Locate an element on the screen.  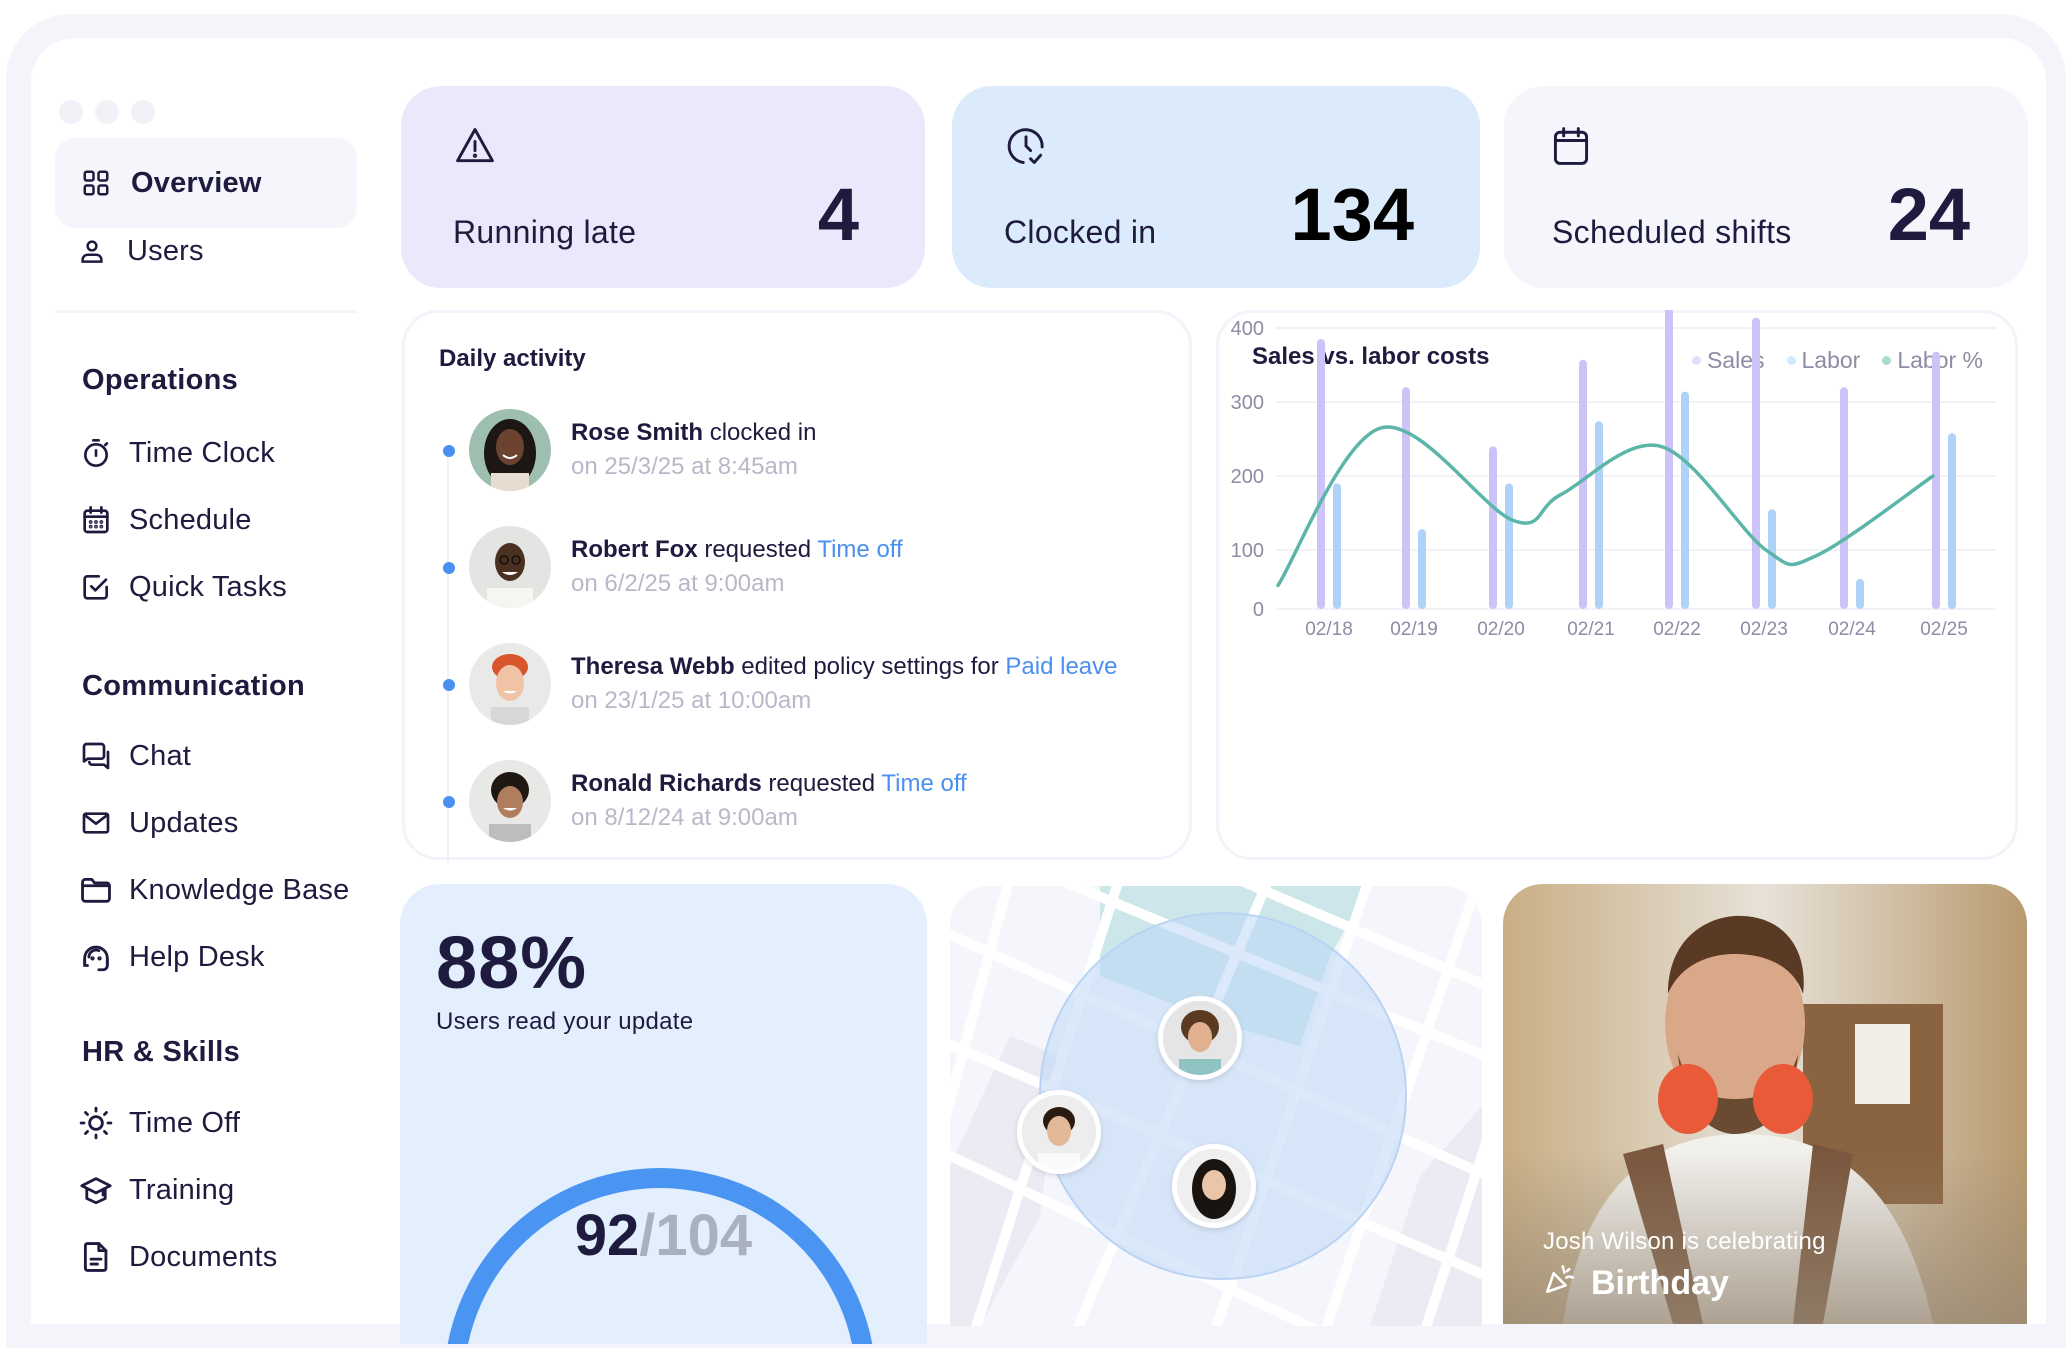
svg-text: 200 is located at coordinates (1247, 477).